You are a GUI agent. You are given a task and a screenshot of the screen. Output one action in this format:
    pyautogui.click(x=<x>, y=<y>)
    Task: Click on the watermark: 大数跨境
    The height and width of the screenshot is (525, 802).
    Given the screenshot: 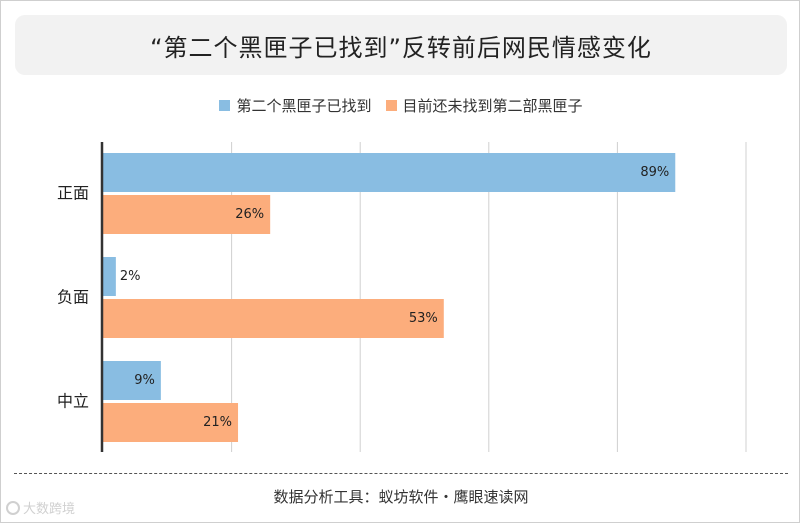 What is the action you would take?
    pyautogui.click(x=40, y=507)
    